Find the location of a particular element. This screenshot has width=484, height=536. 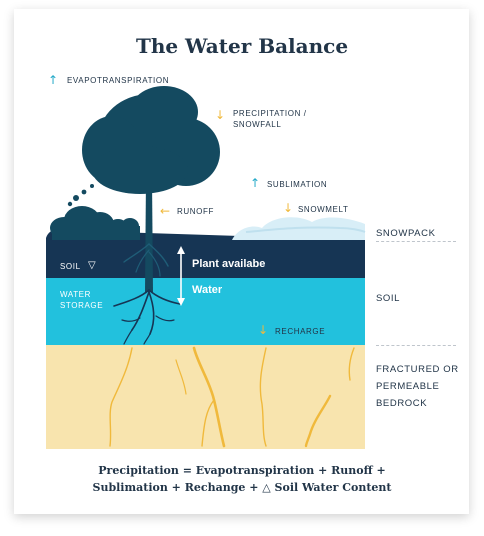

soil-label: SOIL is located at coordinates (70, 266).